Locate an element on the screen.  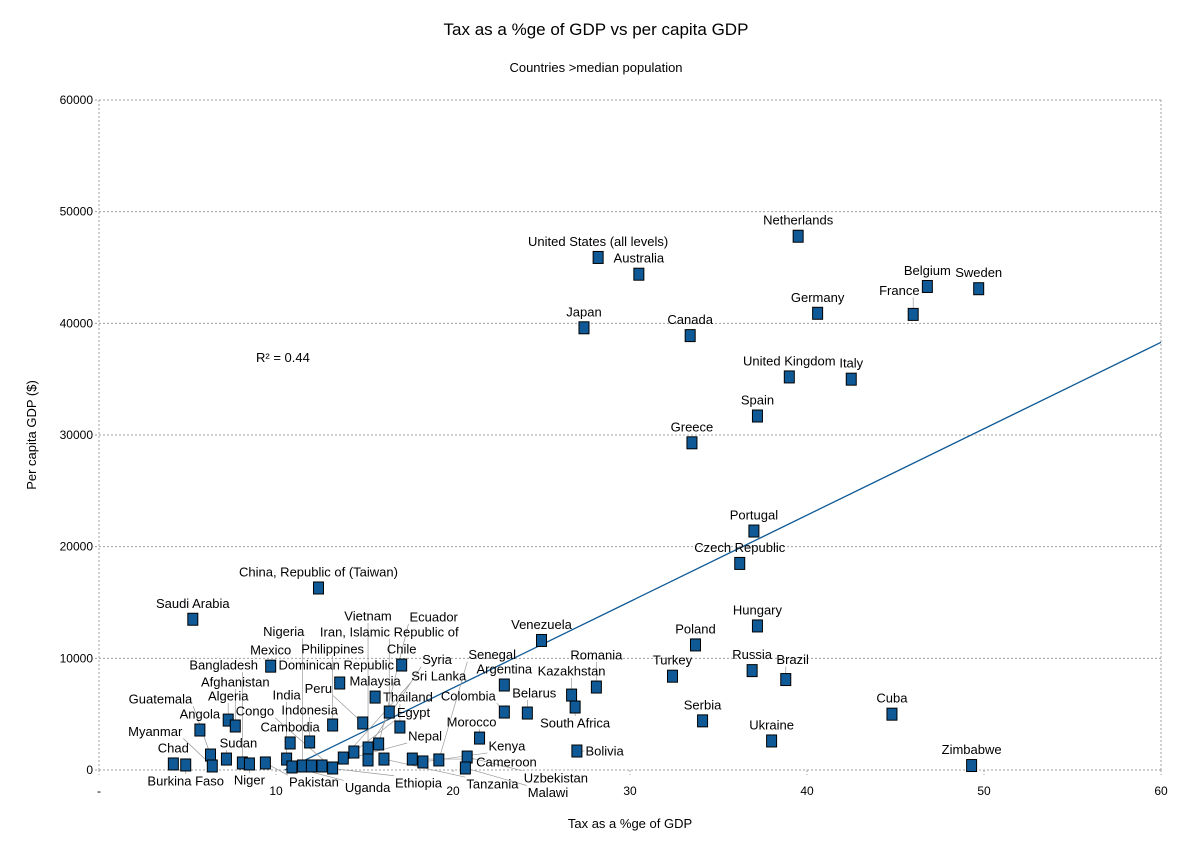
data-label: Mexico is located at coordinates (270, 650).